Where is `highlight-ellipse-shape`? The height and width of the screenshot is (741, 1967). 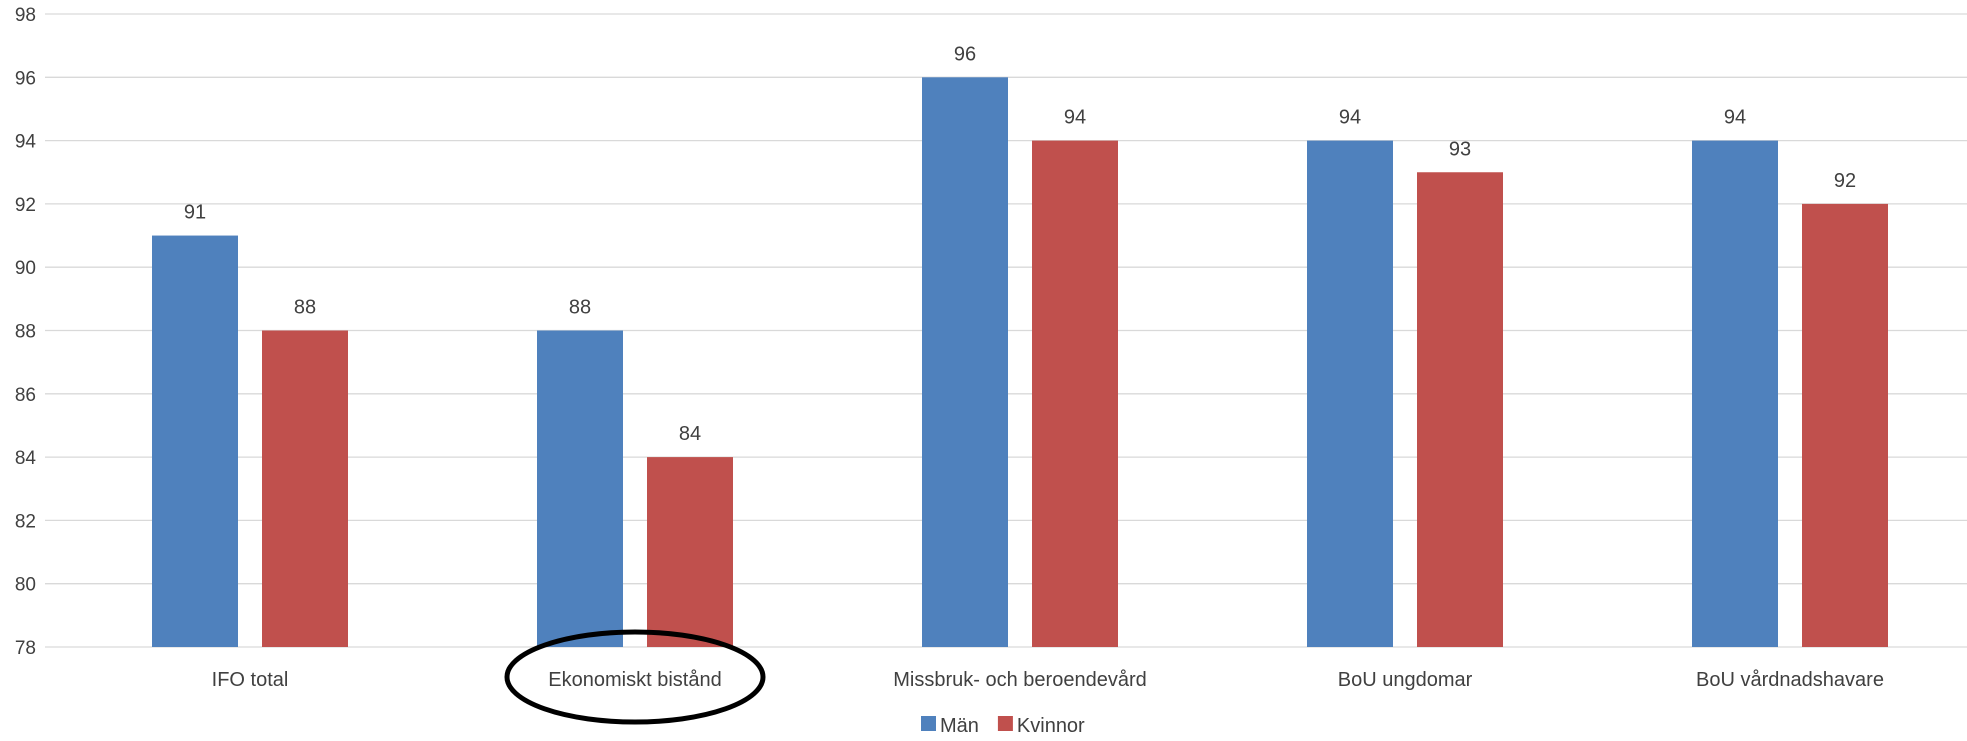
highlight-ellipse-shape is located at coordinates (635, 677).